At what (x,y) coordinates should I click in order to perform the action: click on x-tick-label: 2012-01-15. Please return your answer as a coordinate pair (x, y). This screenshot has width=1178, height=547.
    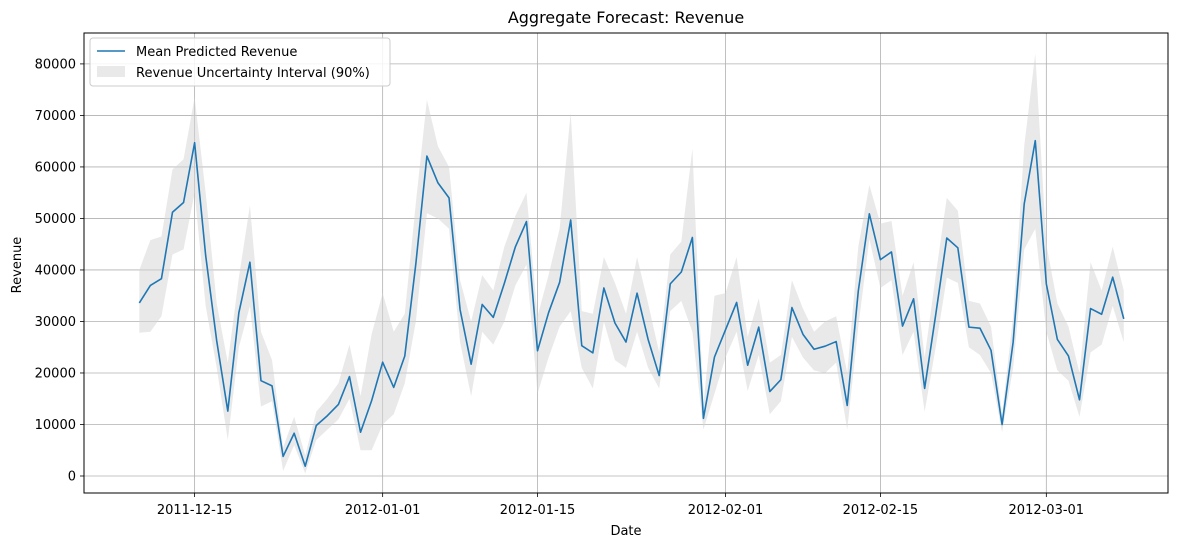
    Looking at the image, I should click on (538, 510).